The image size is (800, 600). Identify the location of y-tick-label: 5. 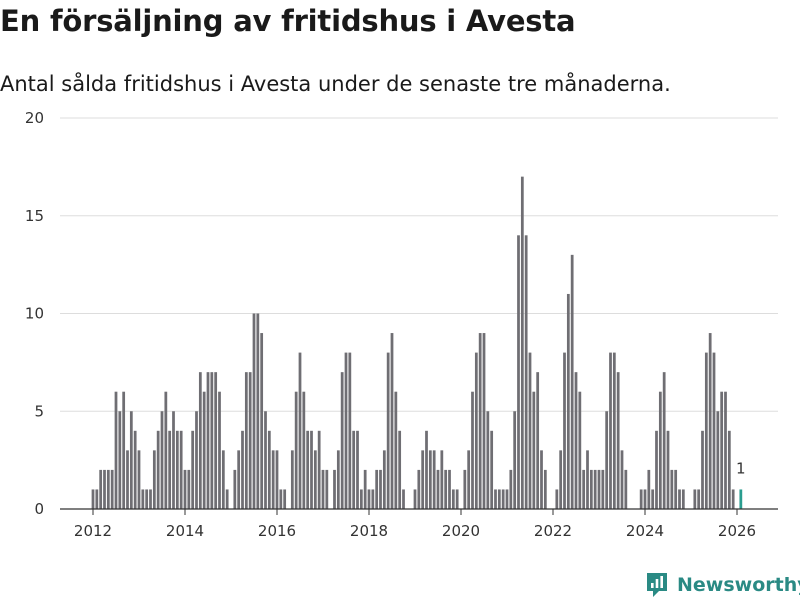
(39, 411).